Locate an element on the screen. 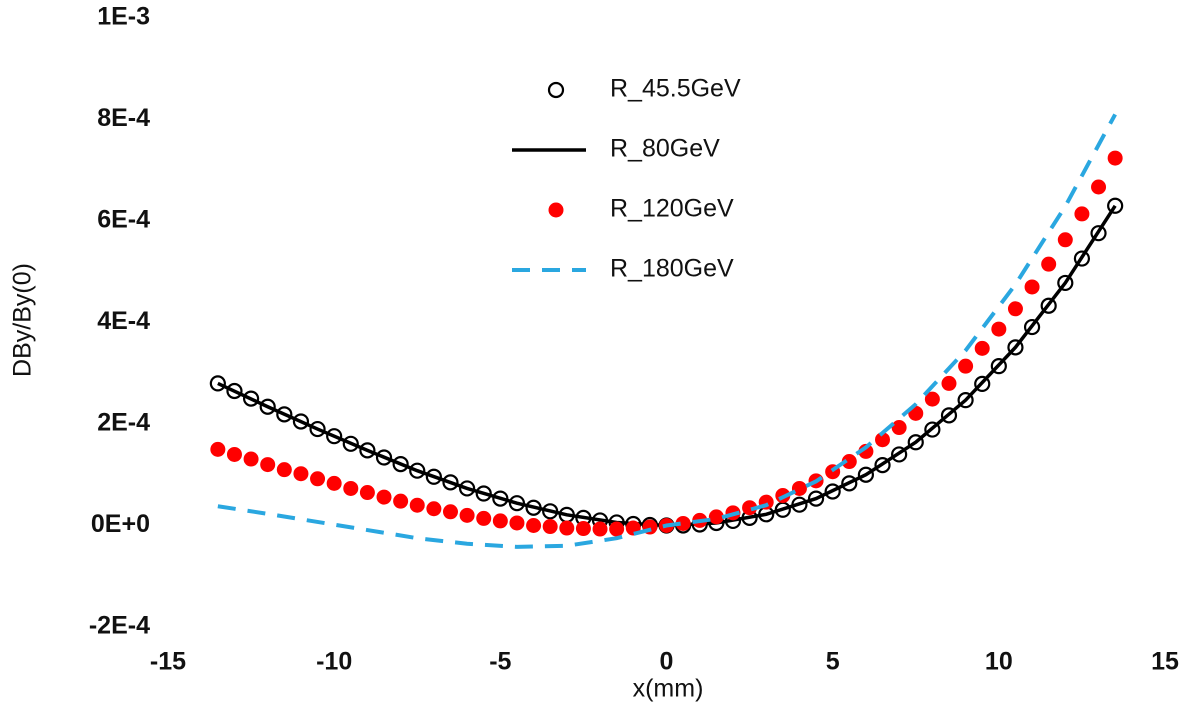  x-tick-label: 0 is located at coordinates (667, 662).